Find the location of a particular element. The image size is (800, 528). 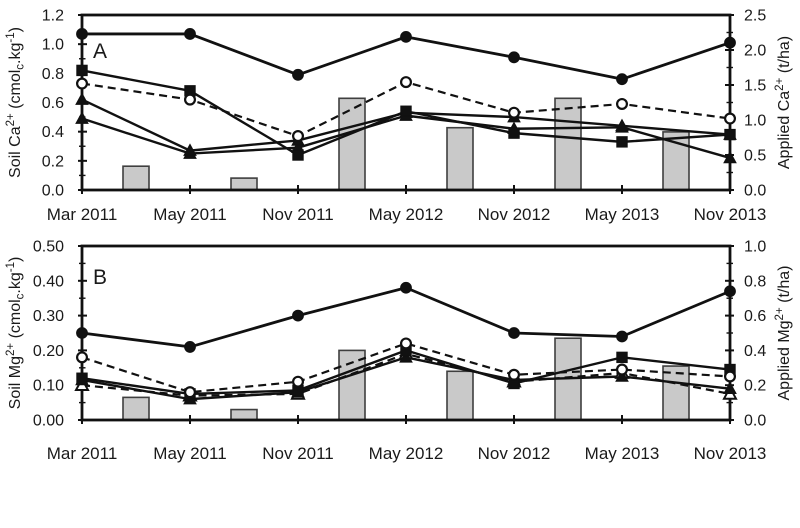

axis-title-segment: -1 is located at coordinates (11, 37).